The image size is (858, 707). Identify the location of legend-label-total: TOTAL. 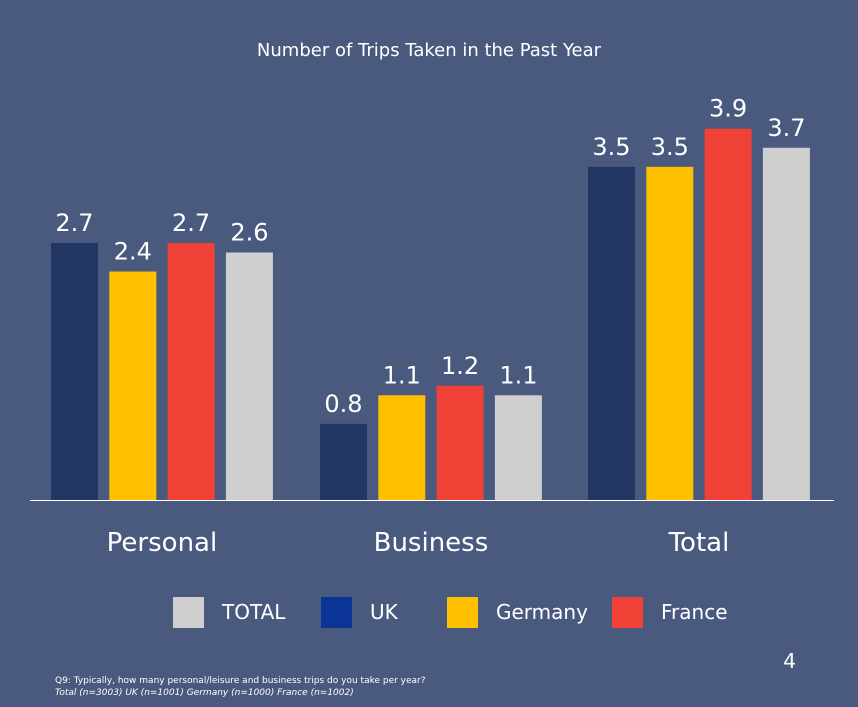
(254, 612).